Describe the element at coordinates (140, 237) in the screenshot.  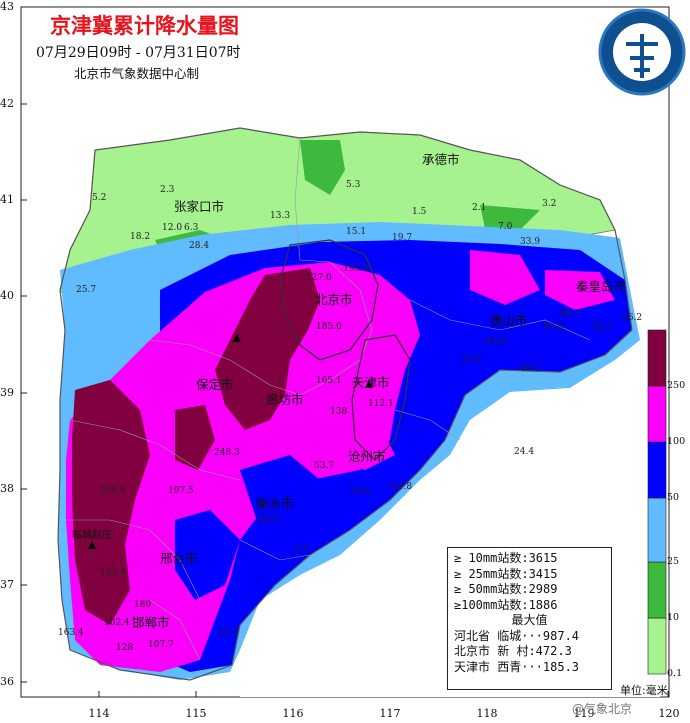
I see `station-value: 18.2` at that location.